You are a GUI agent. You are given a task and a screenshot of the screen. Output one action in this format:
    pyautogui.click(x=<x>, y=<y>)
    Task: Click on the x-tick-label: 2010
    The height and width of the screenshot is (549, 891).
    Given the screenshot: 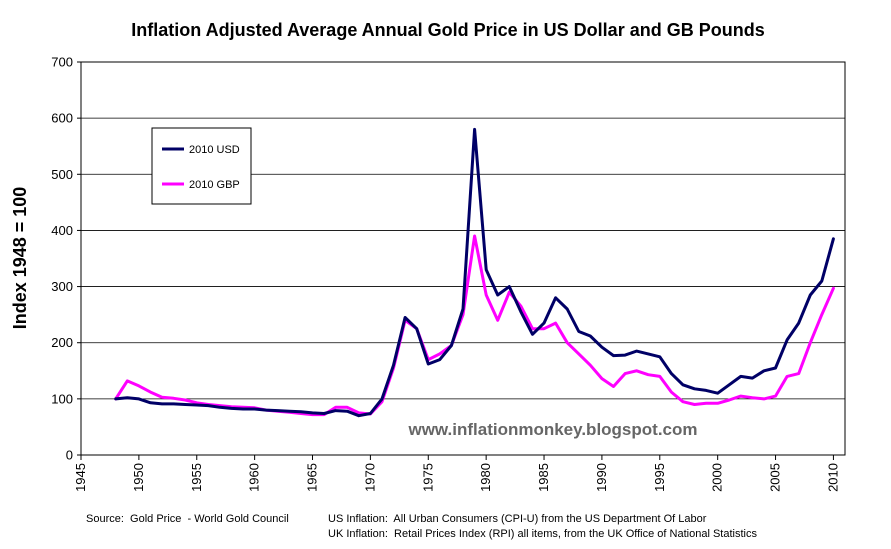 What is the action you would take?
    pyautogui.click(x=832, y=477)
    